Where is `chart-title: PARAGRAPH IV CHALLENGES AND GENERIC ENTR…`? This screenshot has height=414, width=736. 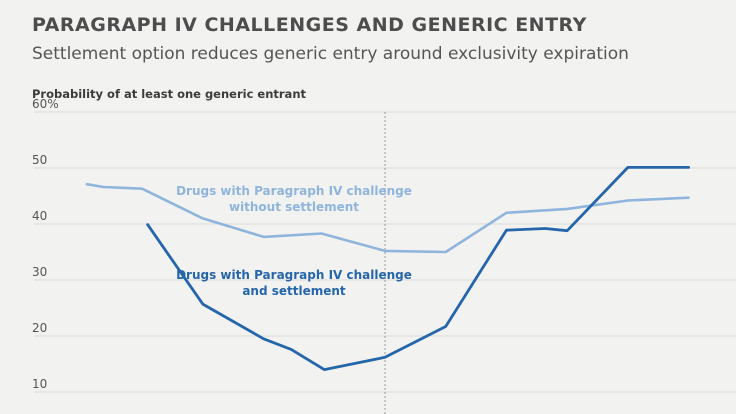 chart-title: PARAGRAPH IV CHALLENGES AND GENERIC ENTR… is located at coordinates (309, 25).